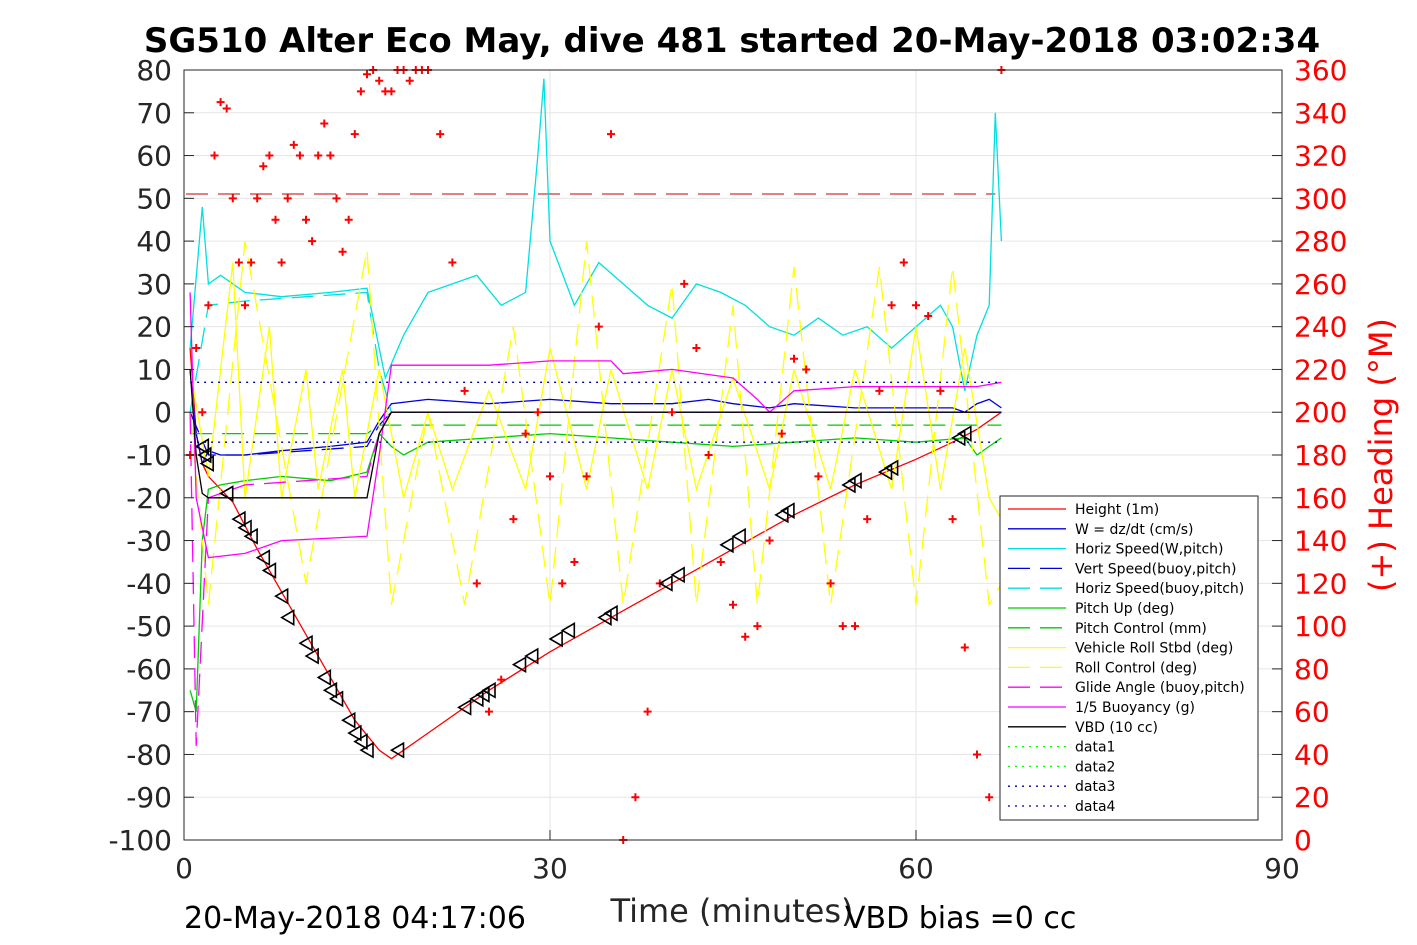 This screenshot has height=945, width=1417. What do you see at coordinates (184, 868) in the screenshot?
I see `x-tick-label: 0` at bounding box center [184, 868].